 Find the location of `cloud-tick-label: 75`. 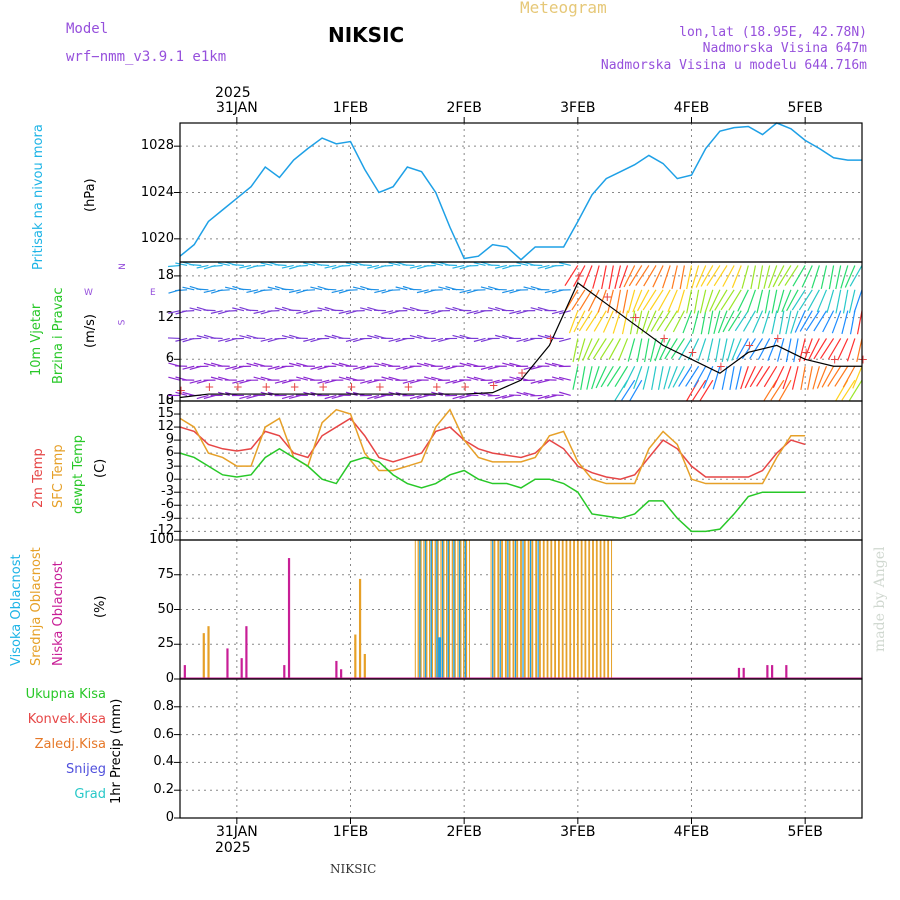

cloud-tick-label: 75 is located at coordinates (165, 574).